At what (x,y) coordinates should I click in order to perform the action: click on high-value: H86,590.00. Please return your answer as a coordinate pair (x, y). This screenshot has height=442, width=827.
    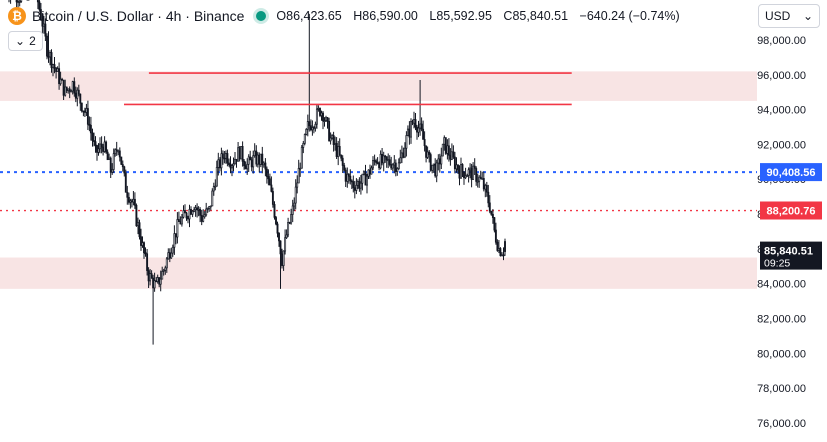
    Looking at the image, I should click on (385, 16).